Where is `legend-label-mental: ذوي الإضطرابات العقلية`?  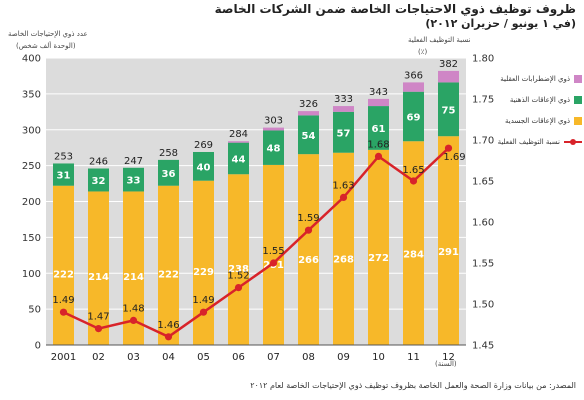 legend-label-mental: ذوي الإضطرابات العقلية is located at coordinates (535, 79).